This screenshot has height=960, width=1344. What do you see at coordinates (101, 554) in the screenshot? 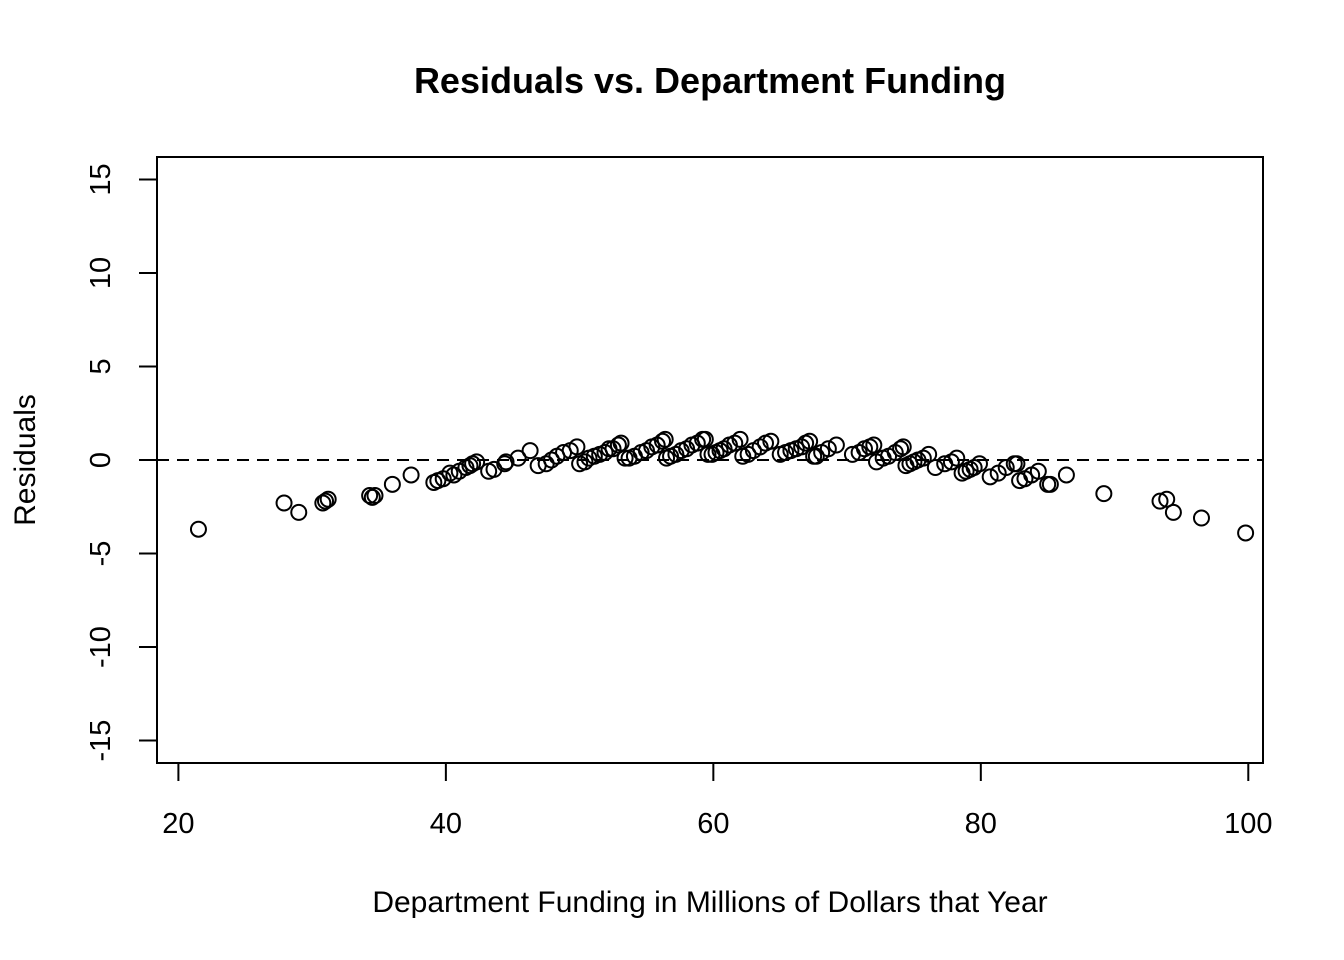
I see `y-tick-label: -5` at bounding box center [101, 554].